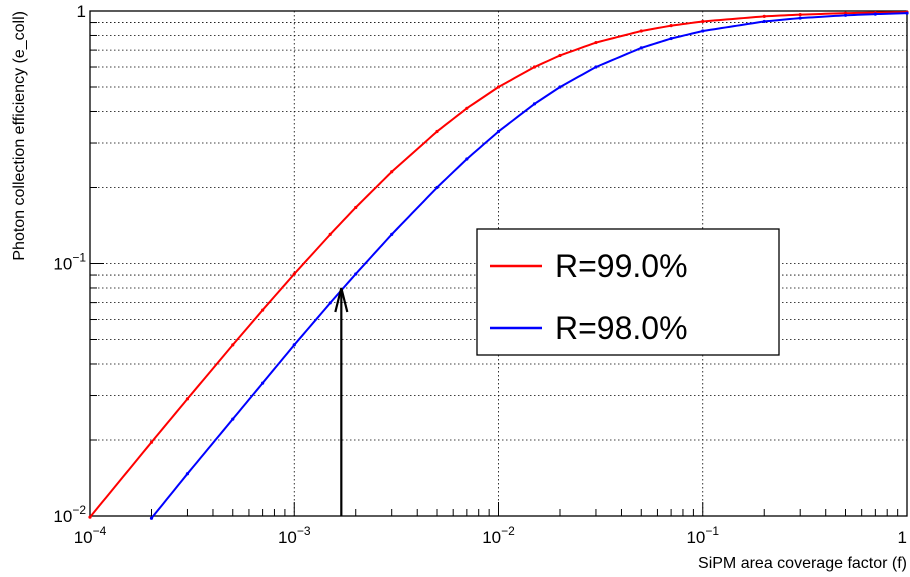 The height and width of the screenshot is (577, 910). I want to click on legend-box, so click(628, 292).